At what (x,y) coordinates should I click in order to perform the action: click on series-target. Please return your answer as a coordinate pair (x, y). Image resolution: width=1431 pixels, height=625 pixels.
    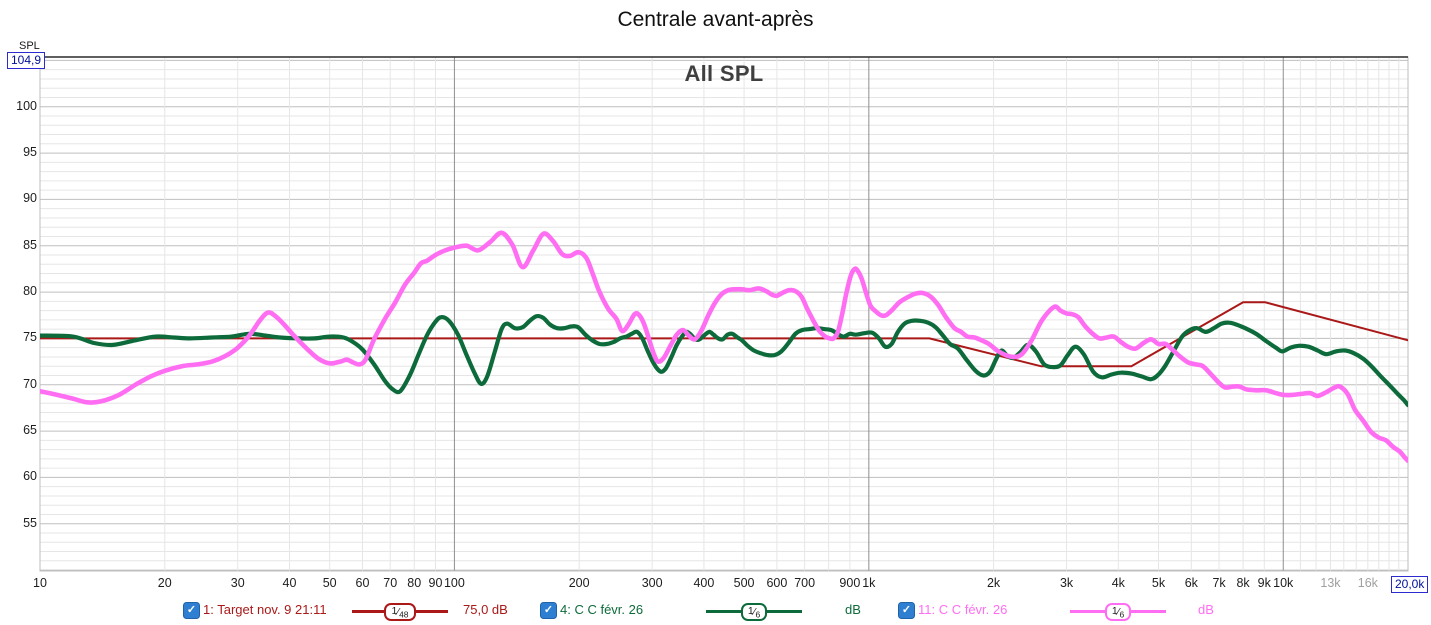
    Looking at the image, I should click on (724, 334).